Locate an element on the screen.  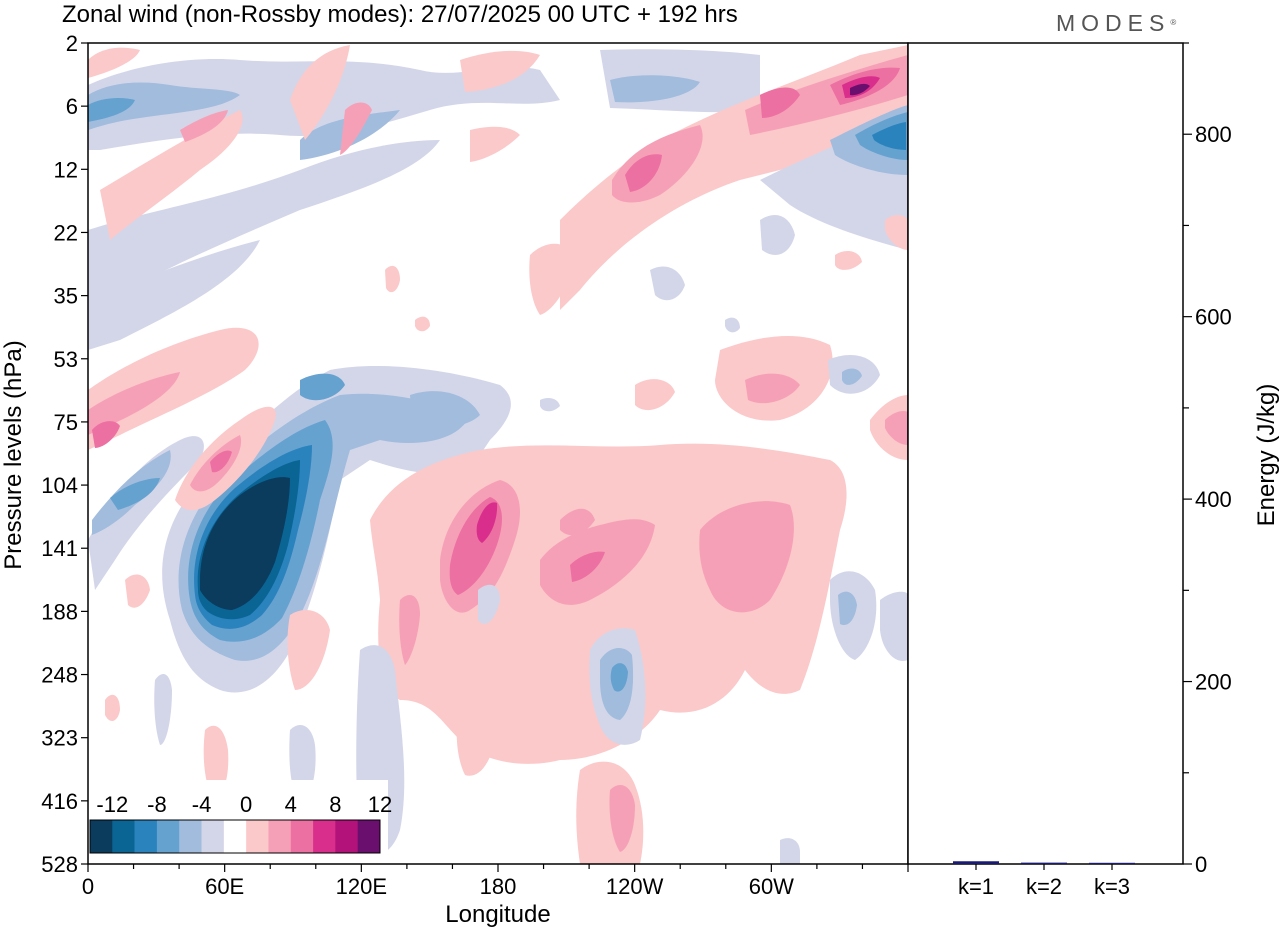
energy-tick-label: 0 is located at coordinates (1201, 864).